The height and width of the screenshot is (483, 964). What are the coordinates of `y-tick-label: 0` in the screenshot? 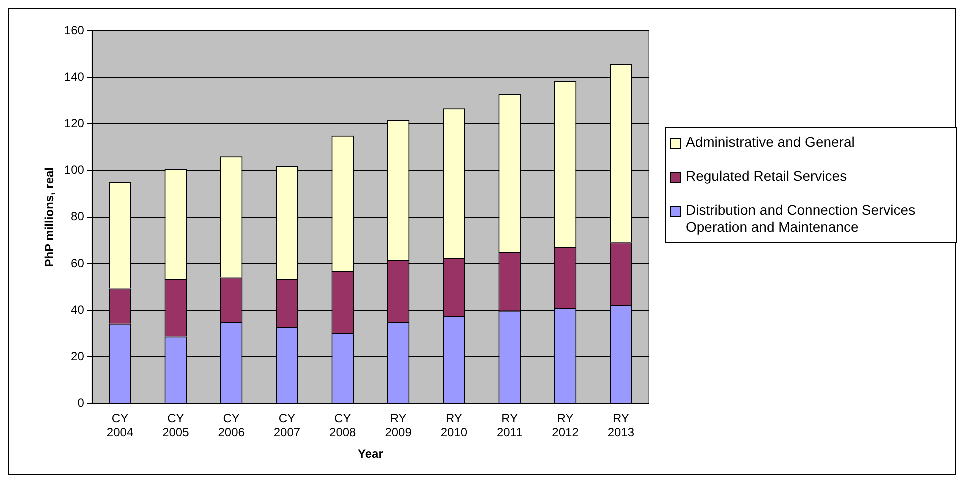 It's located at (81, 403).